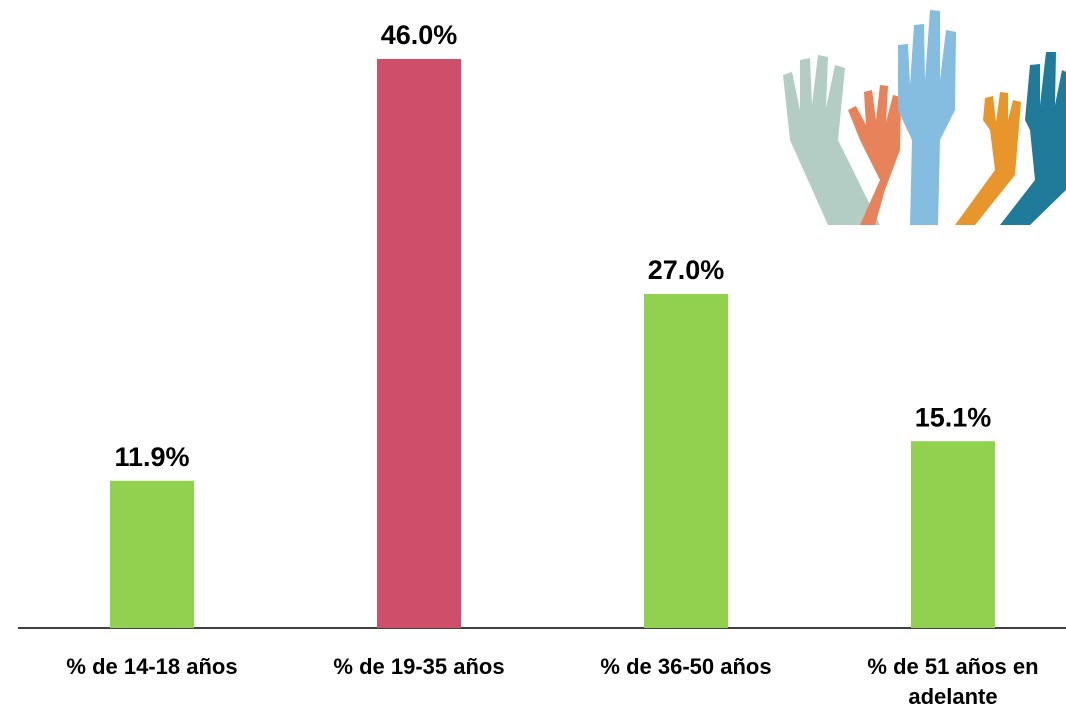  I want to click on x-tick-label: % de 14-18 años, so click(152, 666).